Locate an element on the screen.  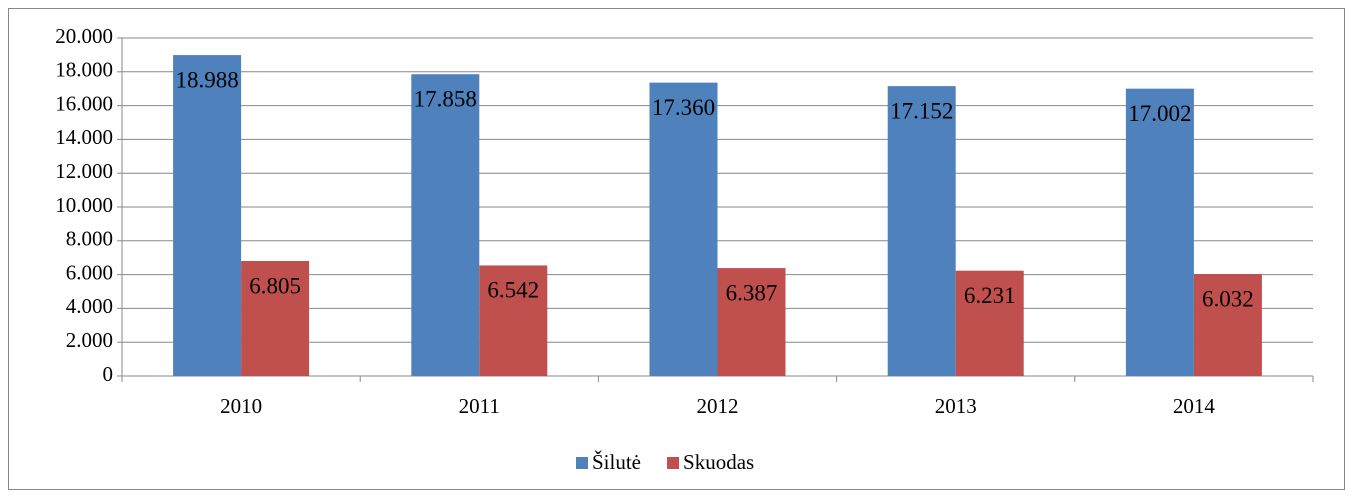
x-tick-label: 2013 is located at coordinates (956, 406).